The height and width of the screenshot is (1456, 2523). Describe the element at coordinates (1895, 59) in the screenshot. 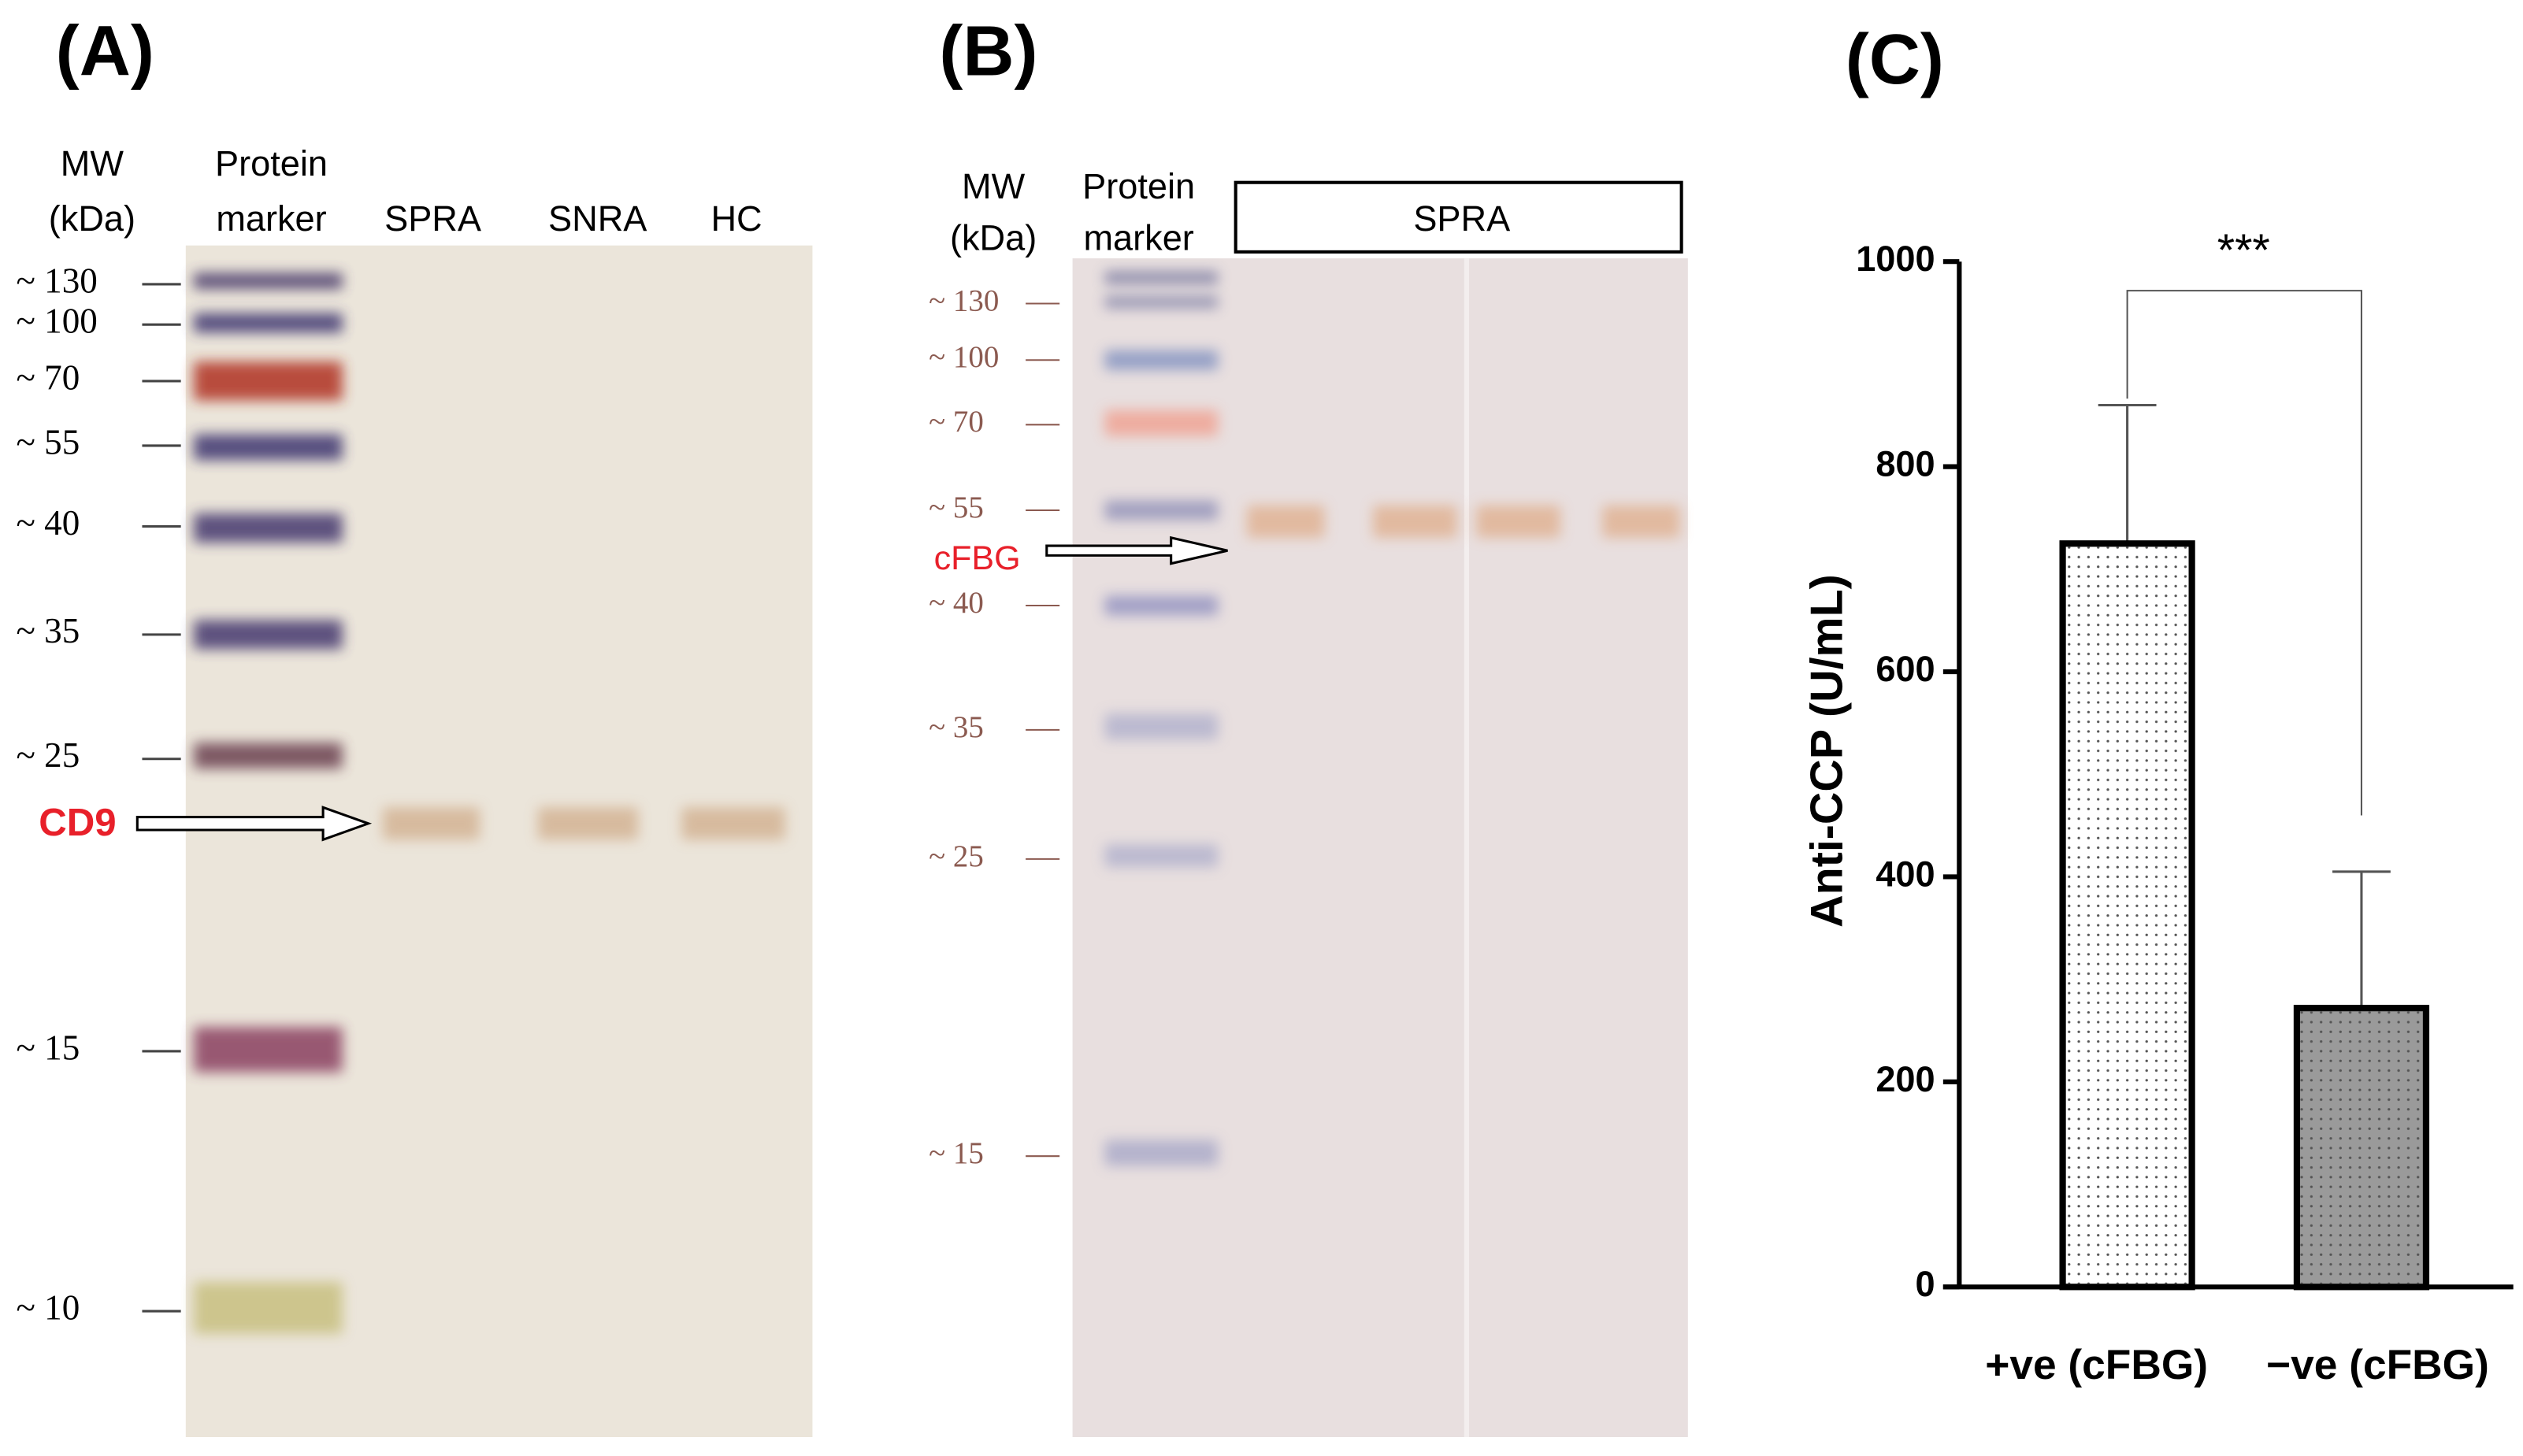

I see `panel-label: (C)` at that location.